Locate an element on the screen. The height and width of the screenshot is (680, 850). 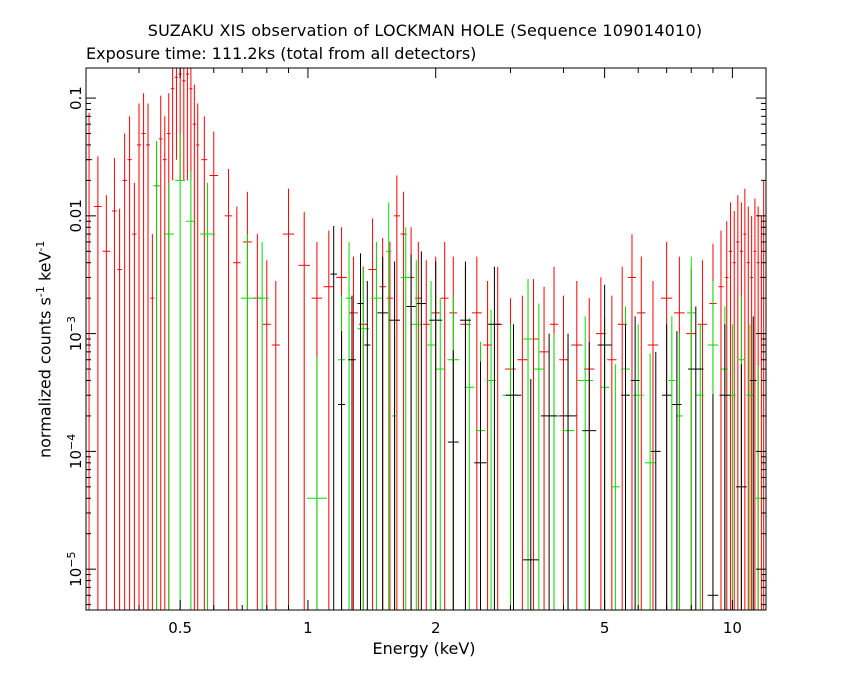
y-tick-label: 10−5 is located at coordinates (75, 569).